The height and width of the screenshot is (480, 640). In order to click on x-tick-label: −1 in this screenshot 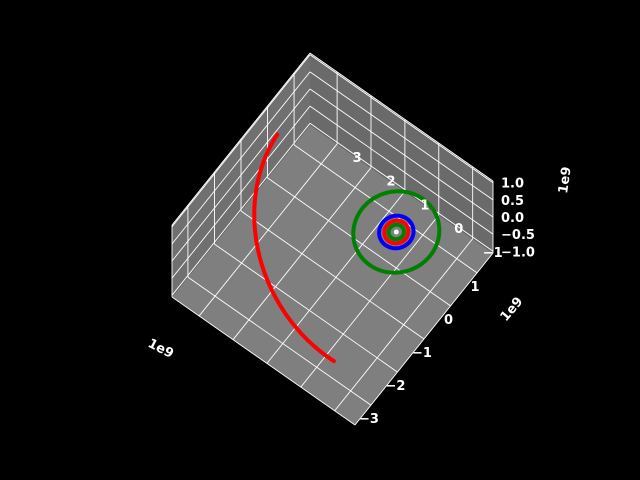, I will do `click(422, 353)`.